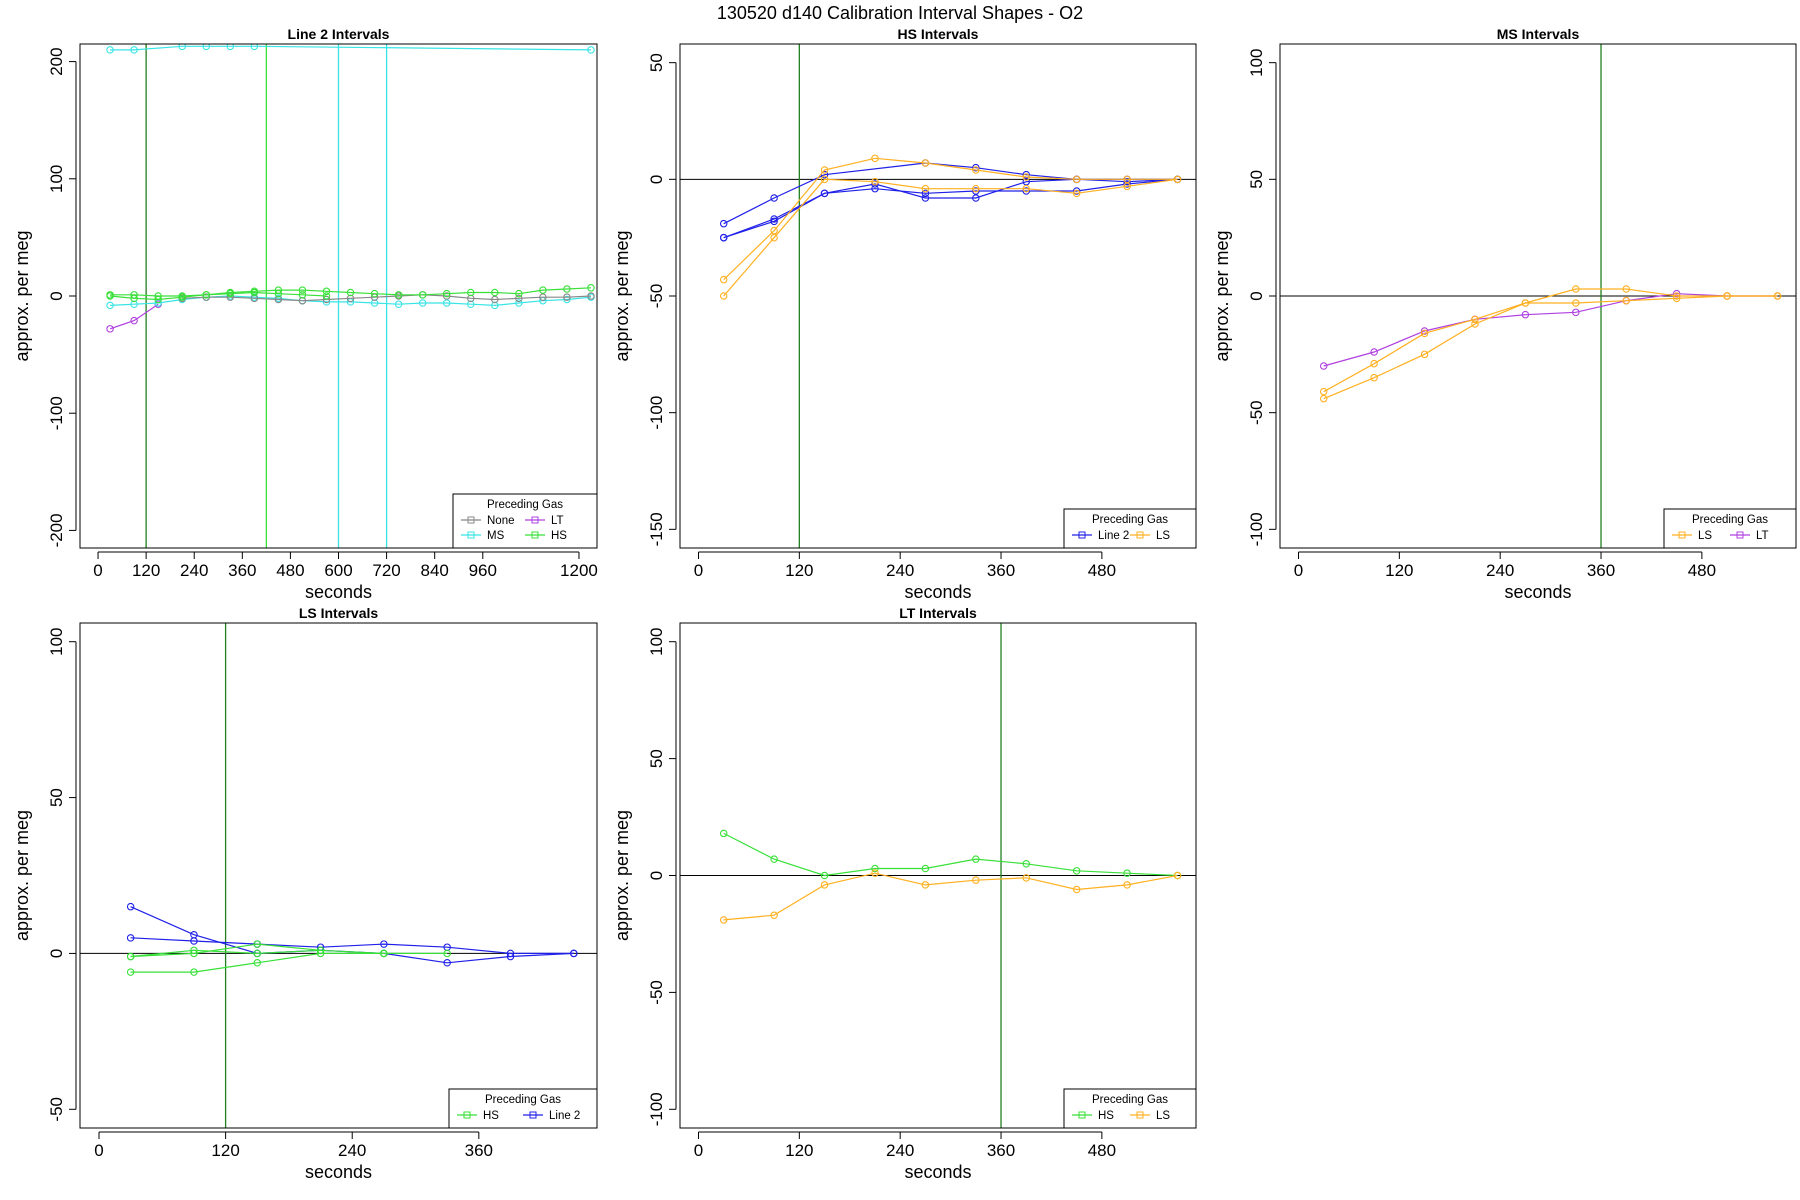 The height and width of the screenshot is (1200, 1800). I want to click on x-tick-label: 720, so click(386, 570).